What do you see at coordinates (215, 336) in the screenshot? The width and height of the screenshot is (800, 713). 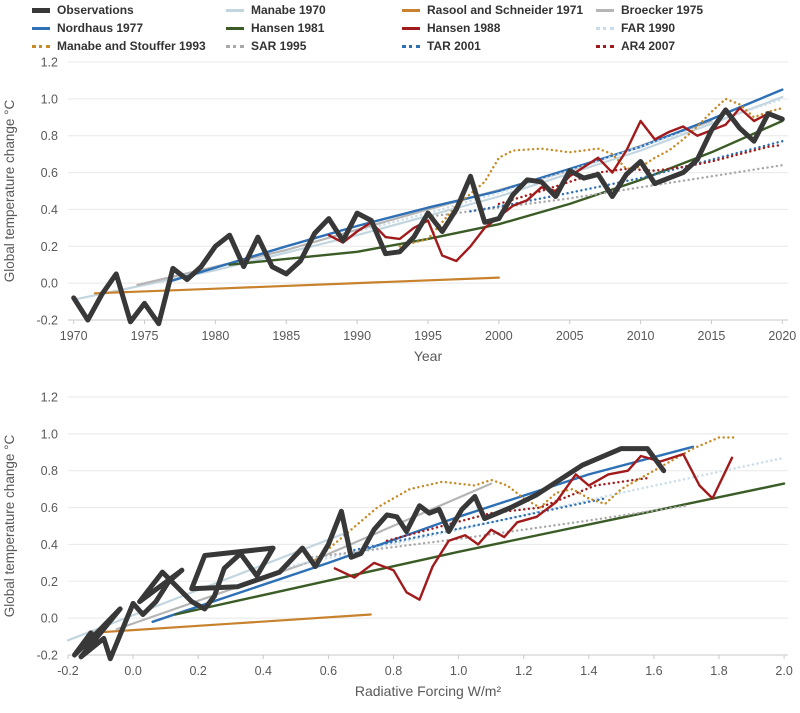 I see `x-tick-label: 1980` at bounding box center [215, 336].